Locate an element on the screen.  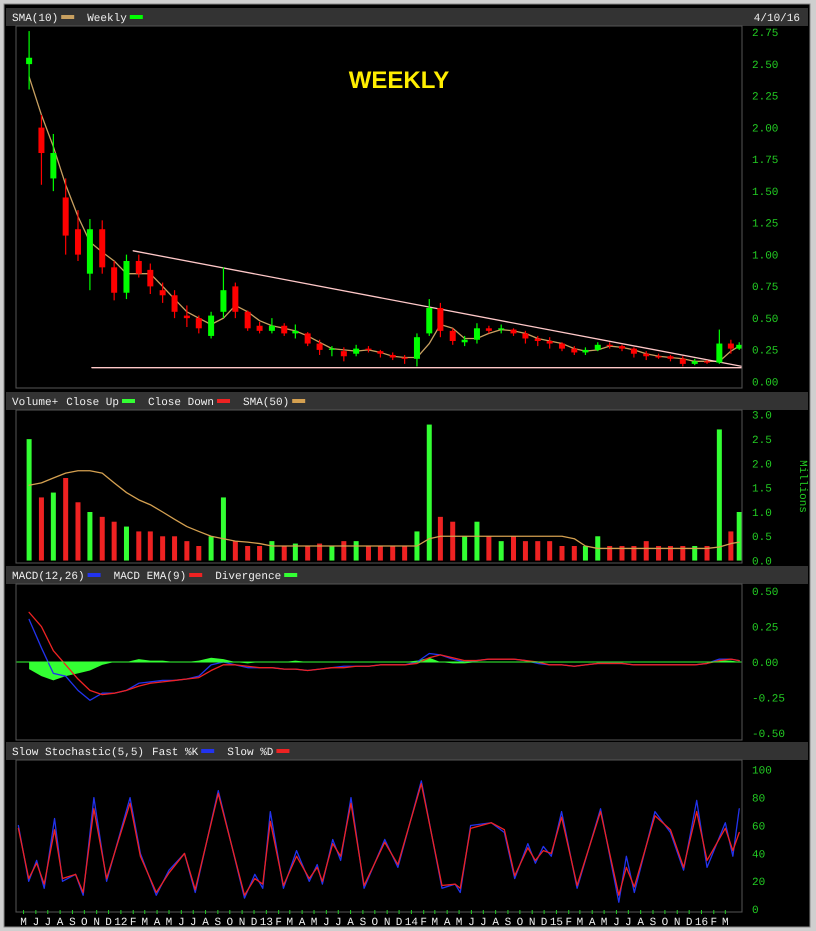
y-tick-label: 1.00 is located at coordinates (765, 256).